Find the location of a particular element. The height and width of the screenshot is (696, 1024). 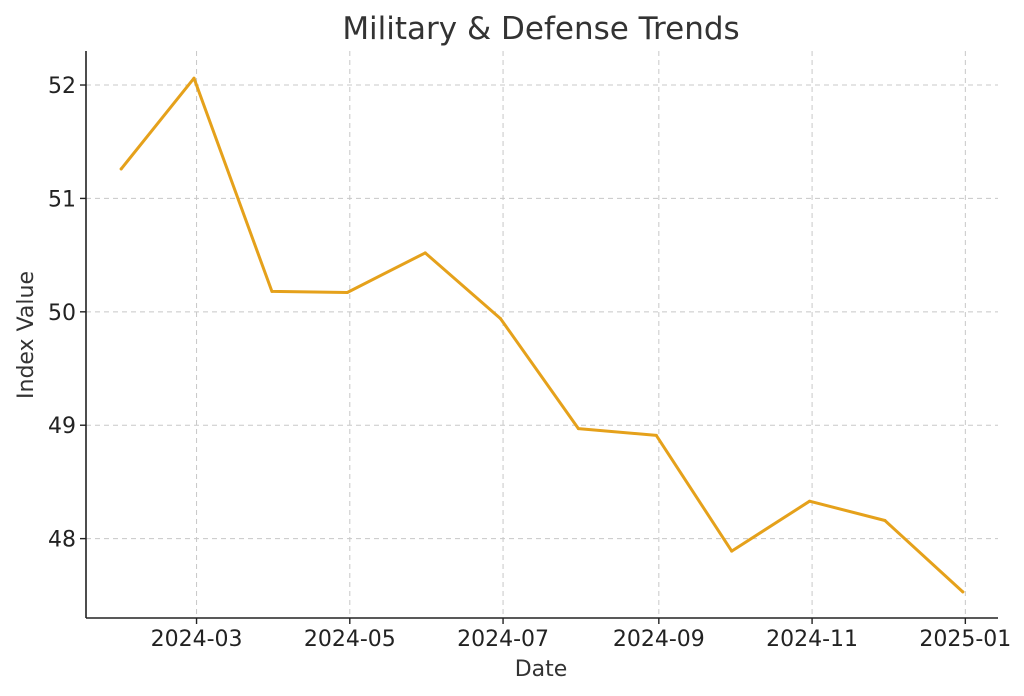

x-tick-label: 2024-05 is located at coordinates (350, 639).